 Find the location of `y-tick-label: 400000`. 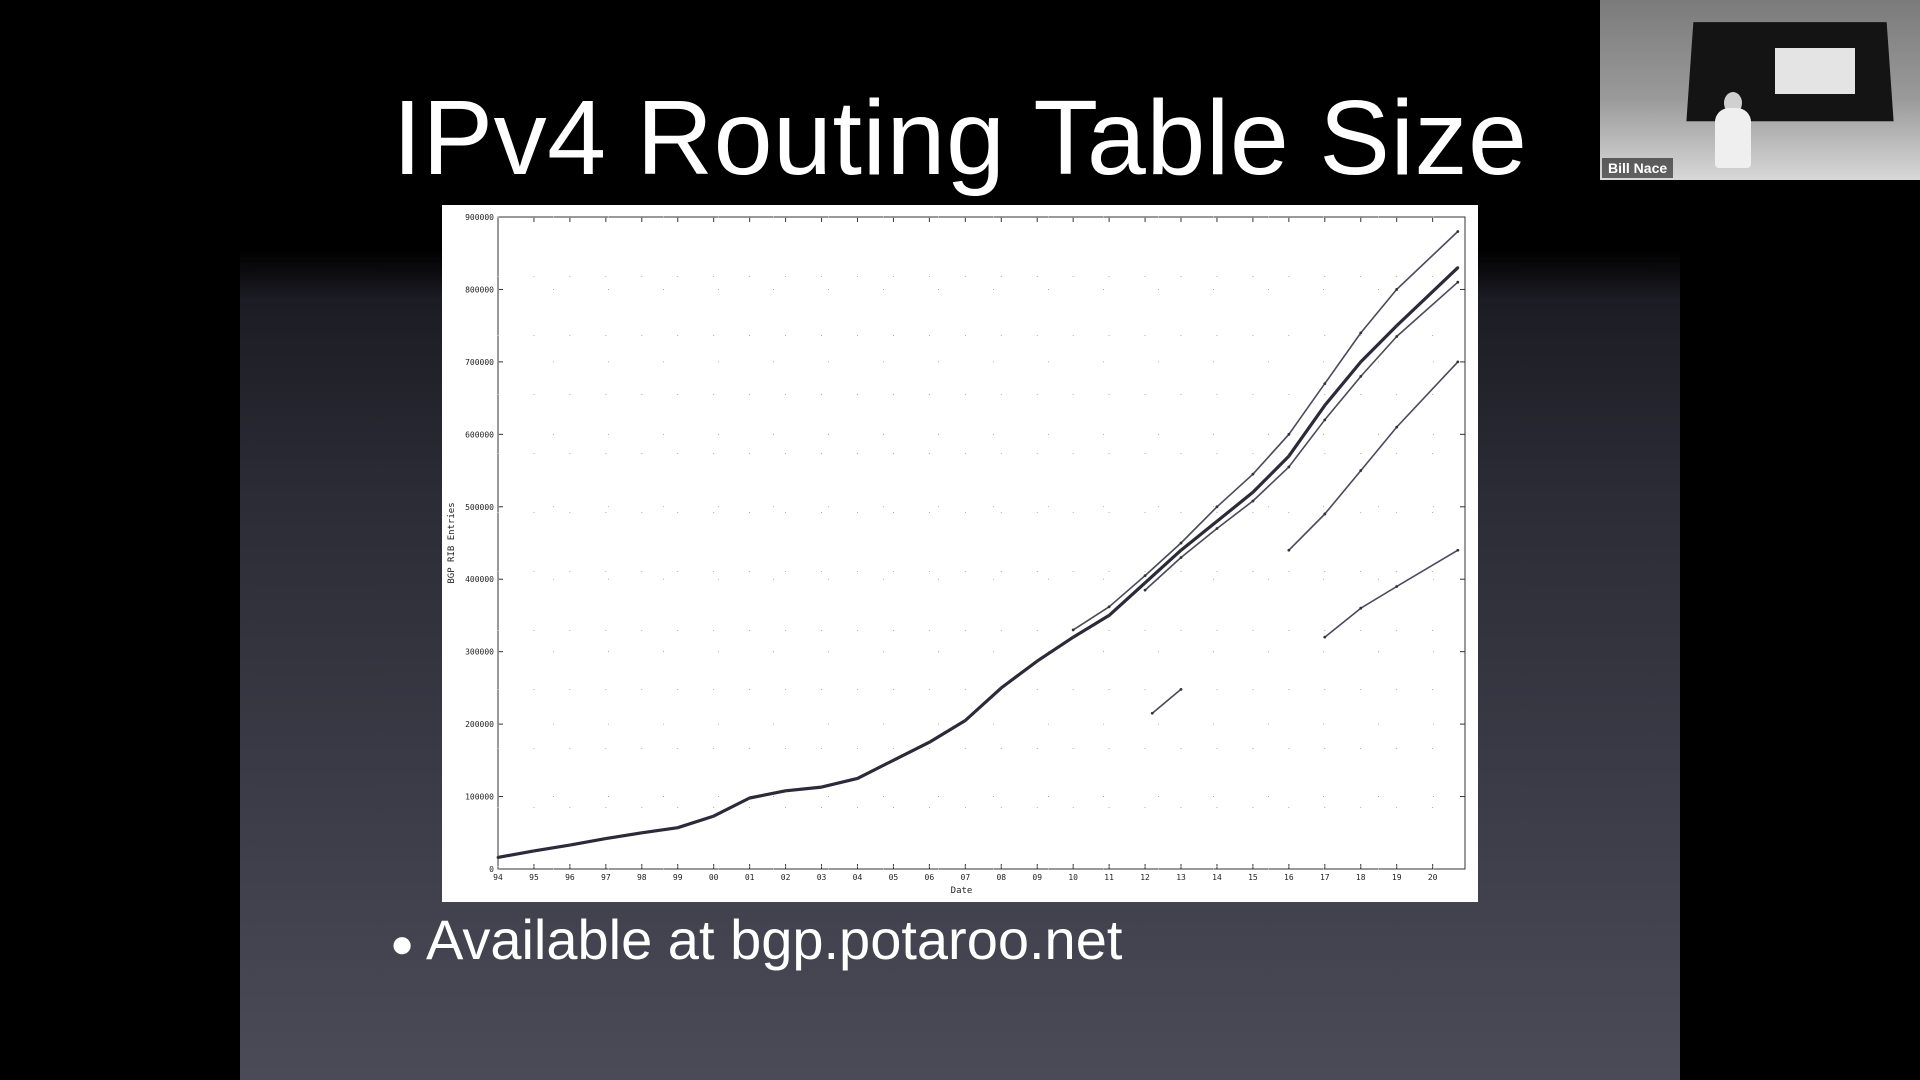

y-tick-label: 400000 is located at coordinates (479, 579).